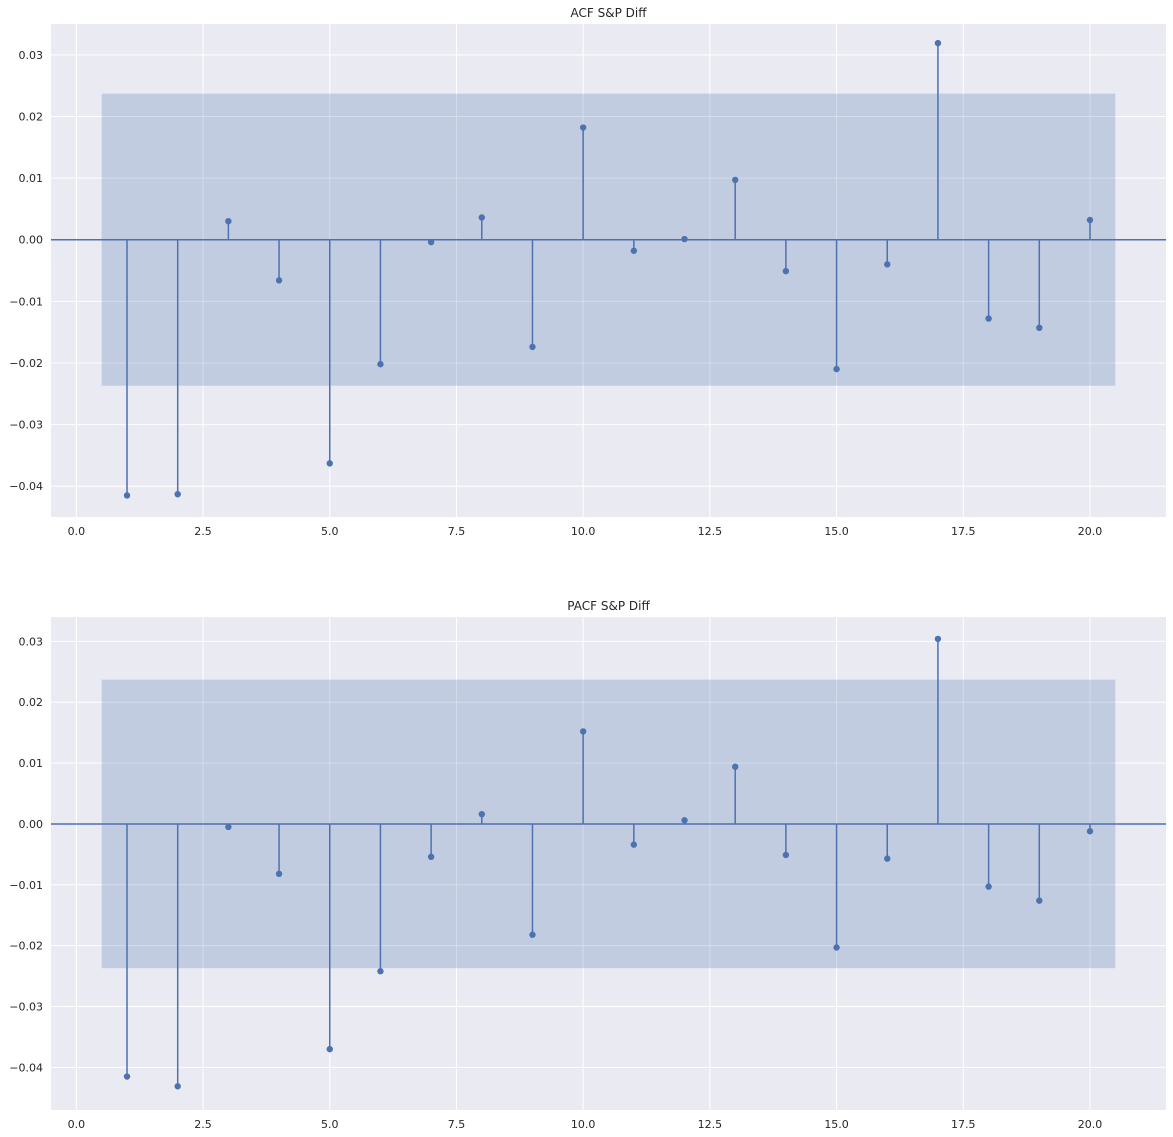 Image resolution: width=1173 pixels, height=1137 pixels. I want to click on pacf-y-tick-label: 0.02, so click(31, 702).